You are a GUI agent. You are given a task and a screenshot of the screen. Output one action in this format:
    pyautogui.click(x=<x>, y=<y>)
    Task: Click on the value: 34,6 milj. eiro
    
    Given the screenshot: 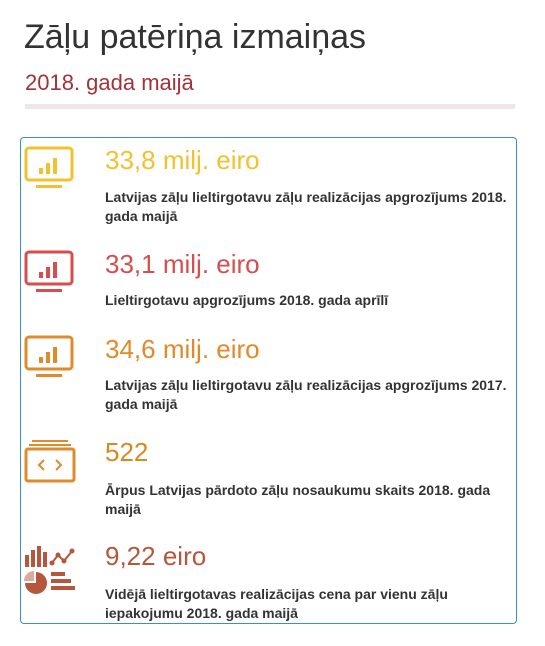 What is the action you would take?
    pyautogui.click(x=182, y=349)
    